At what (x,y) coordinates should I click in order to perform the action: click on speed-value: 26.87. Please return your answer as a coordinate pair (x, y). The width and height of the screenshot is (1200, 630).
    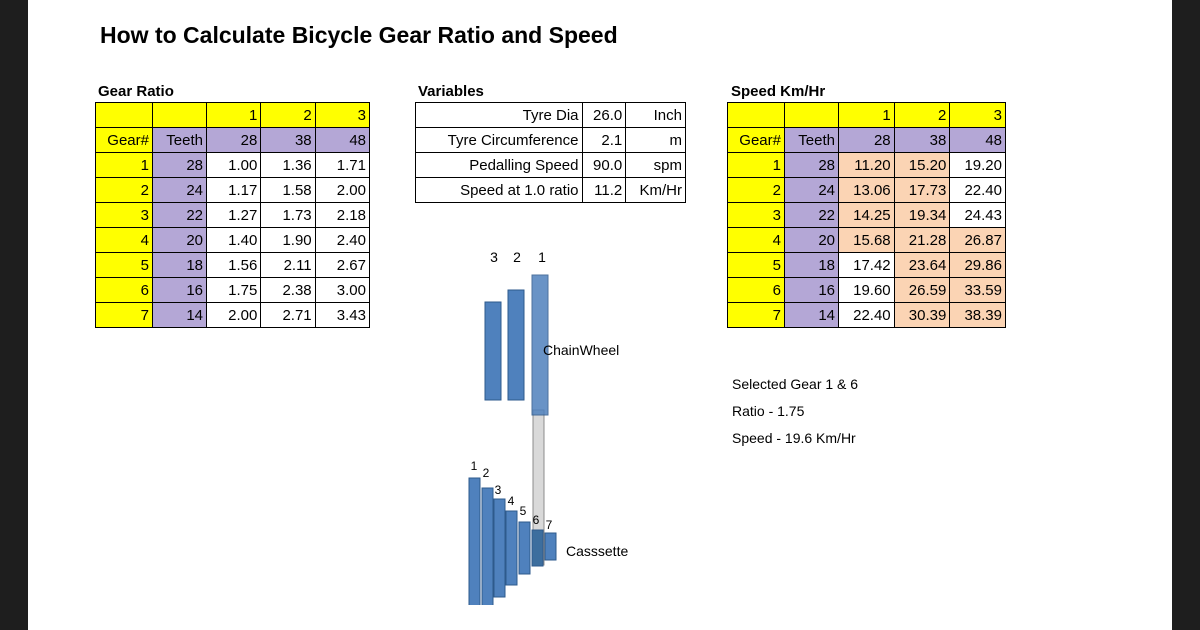
    Looking at the image, I should click on (977, 240).